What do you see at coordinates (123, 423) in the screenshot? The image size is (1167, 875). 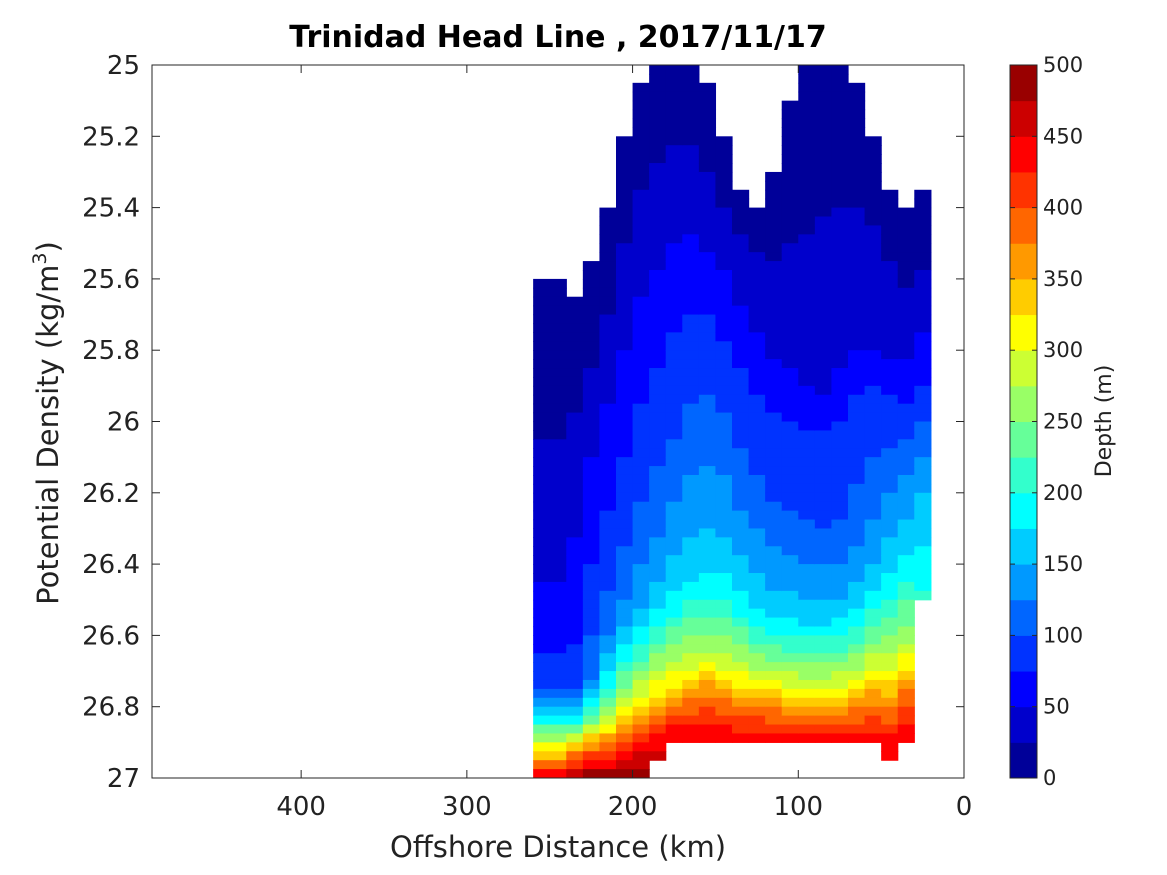 I see `y-tick-label: 26` at bounding box center [123, 423].